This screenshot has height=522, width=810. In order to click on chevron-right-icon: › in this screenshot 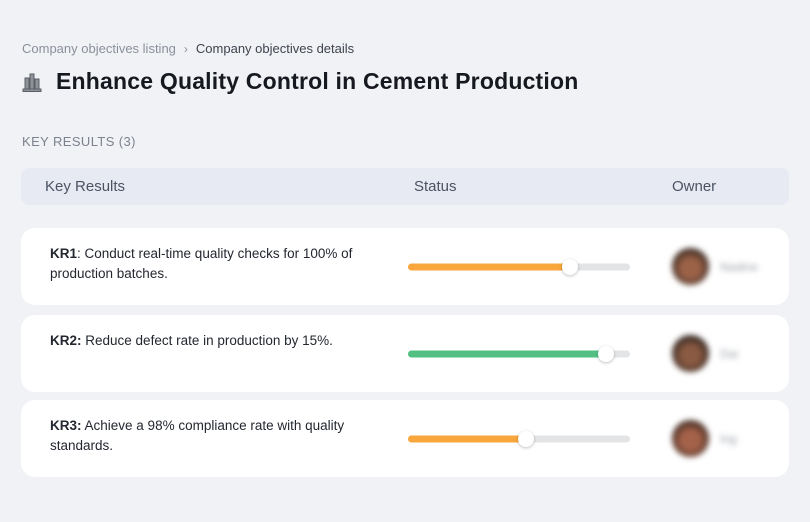, I will do `click(185, 48)`.